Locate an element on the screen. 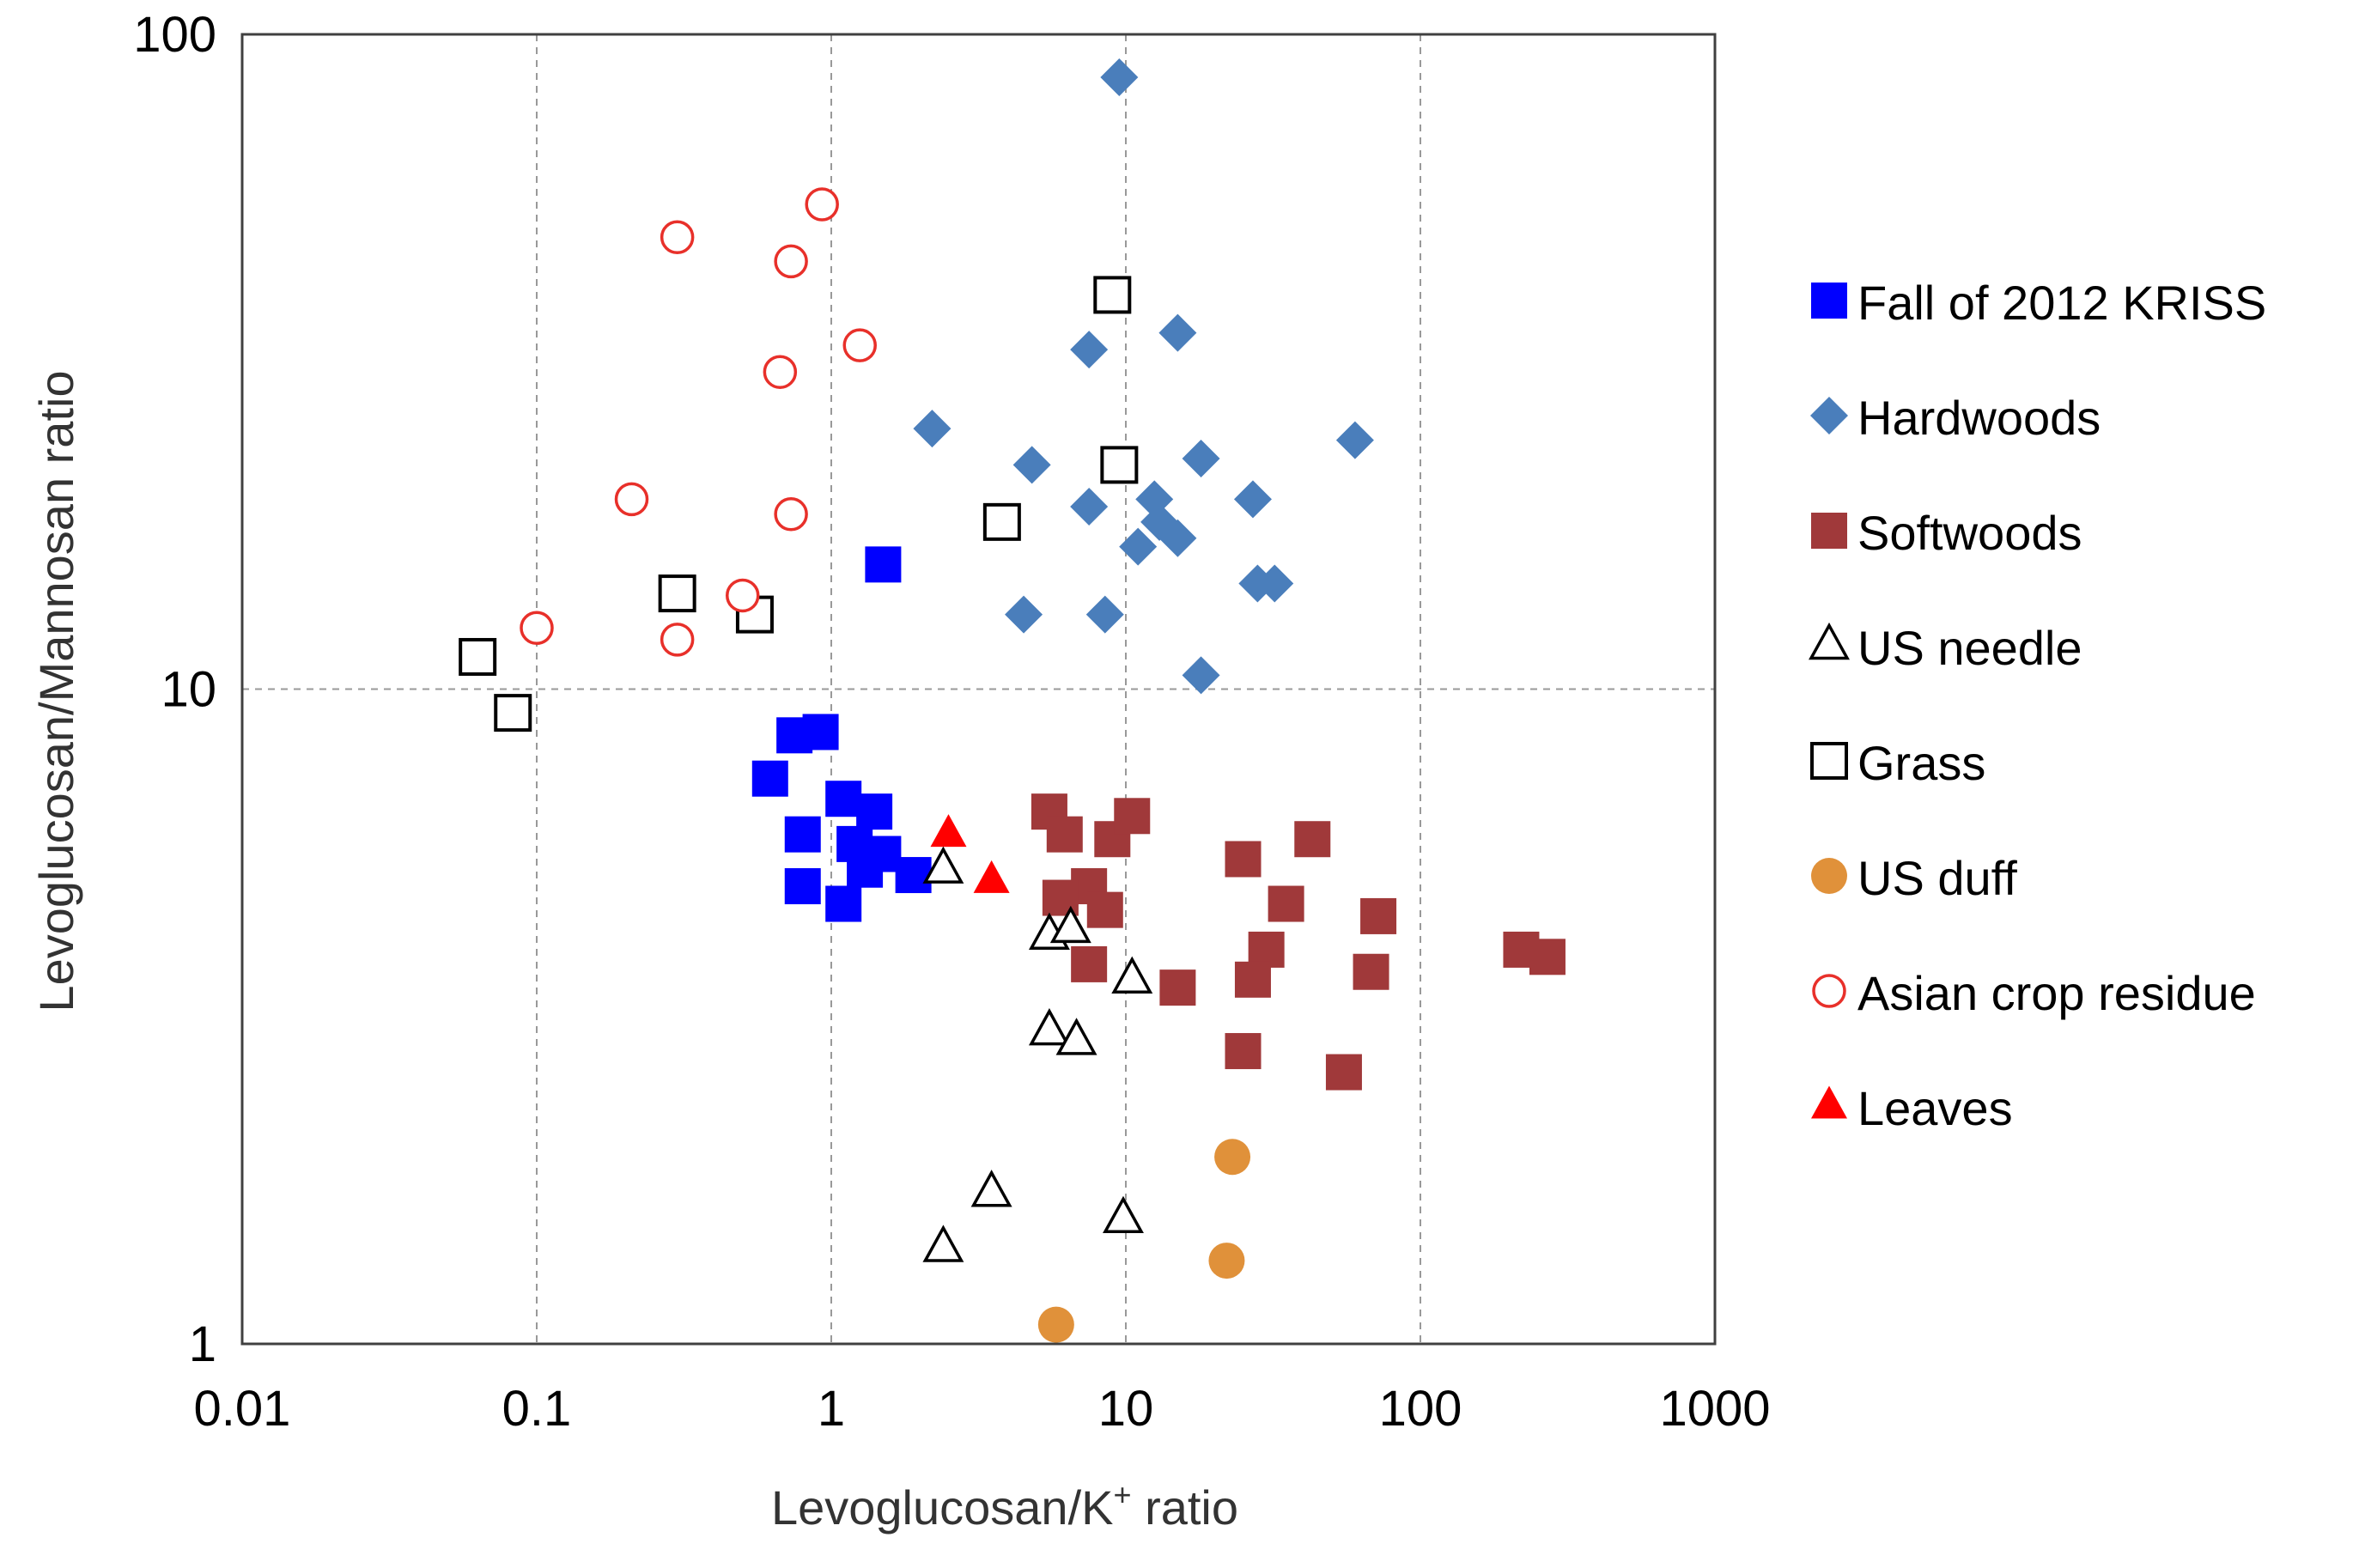 This screenshot has height=1568, width=2359. series-6-points is located at coordinates (698, 422).